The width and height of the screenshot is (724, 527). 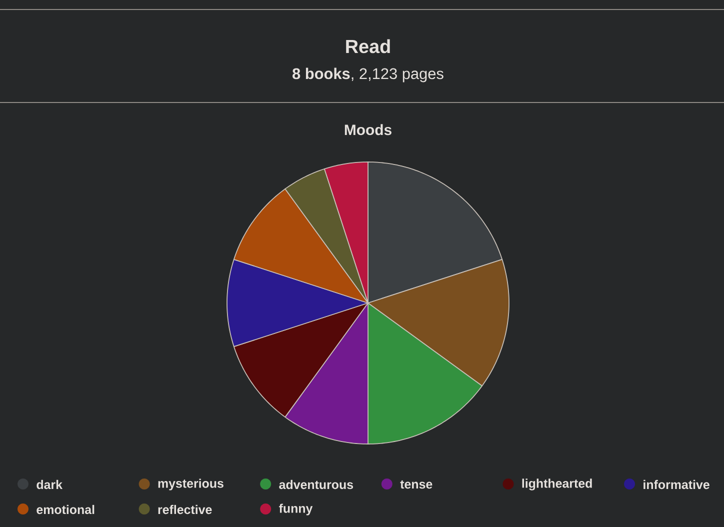 What do you see at coordinates (316, 485) in the screenshot?
I see `legend-label: adventurous` at bounding box center [316, 485].